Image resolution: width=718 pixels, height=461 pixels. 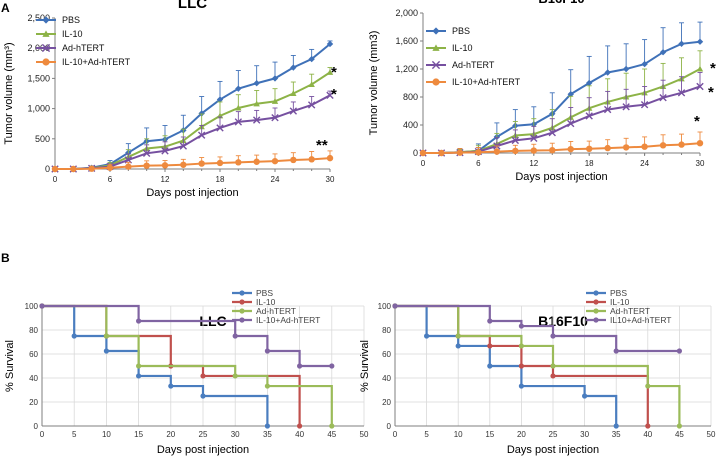 I want to click on x-tick-label: 6, so click(x=110, y=179).